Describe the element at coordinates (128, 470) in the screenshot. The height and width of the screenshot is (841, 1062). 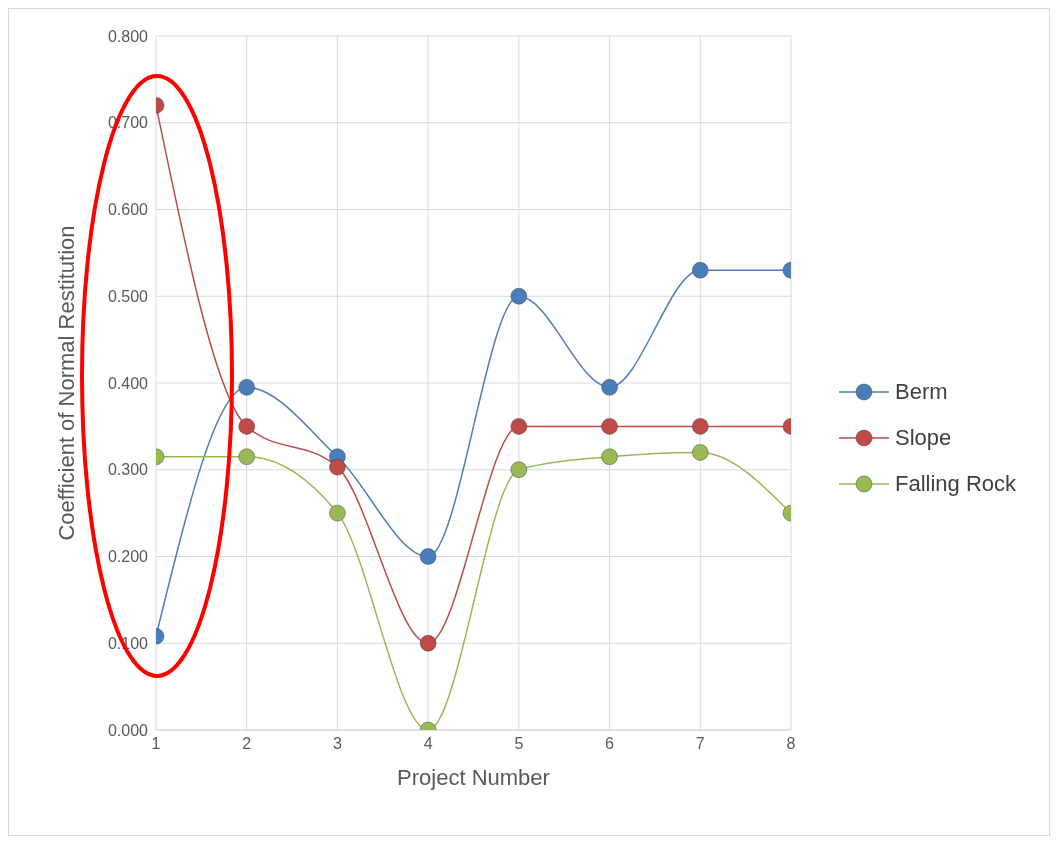
I see `y-tick-label: 0.300` at that location.